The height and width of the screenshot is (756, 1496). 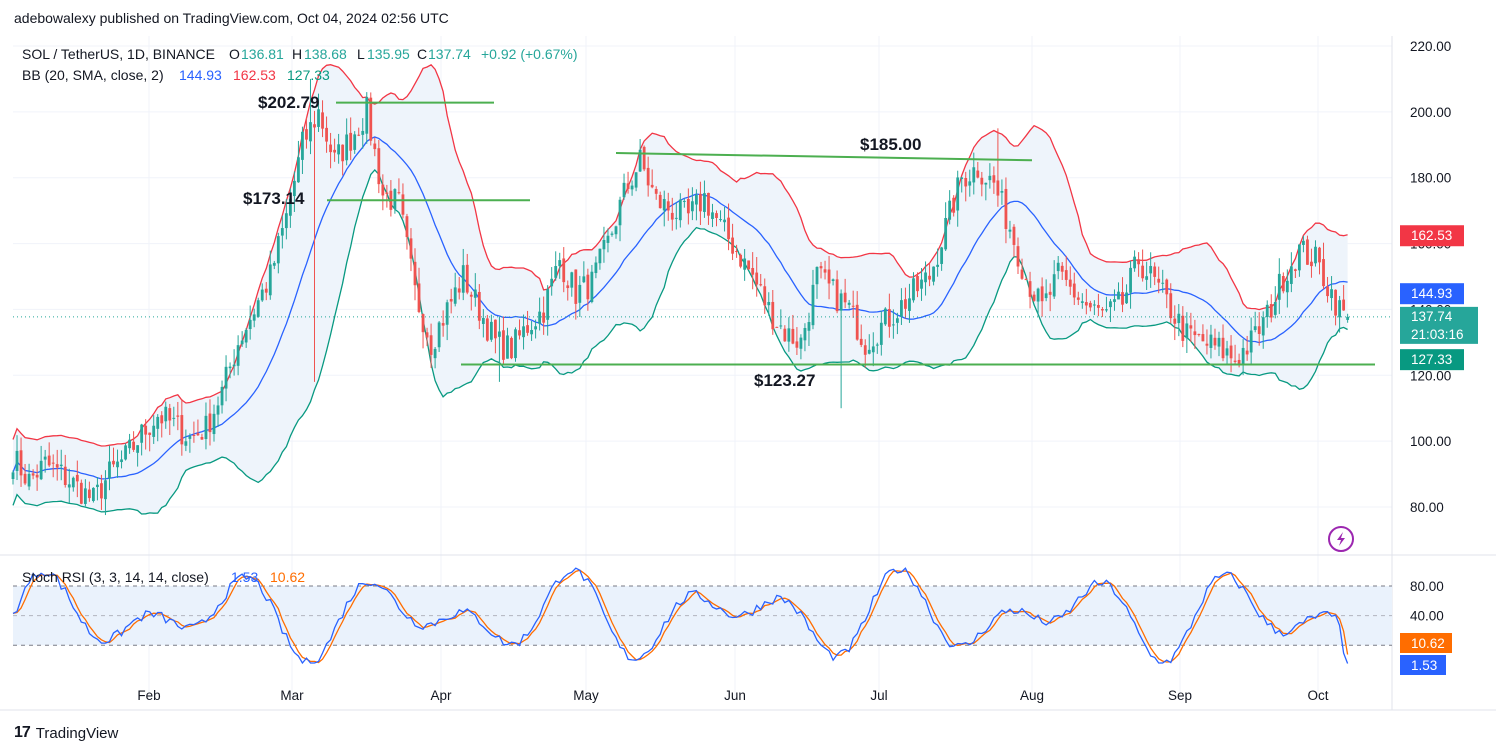 What do you see at coordinates (1431, 359) in the screenshot?
I see `price-badge-value: 127.33` at bounding box center [1431, 359].